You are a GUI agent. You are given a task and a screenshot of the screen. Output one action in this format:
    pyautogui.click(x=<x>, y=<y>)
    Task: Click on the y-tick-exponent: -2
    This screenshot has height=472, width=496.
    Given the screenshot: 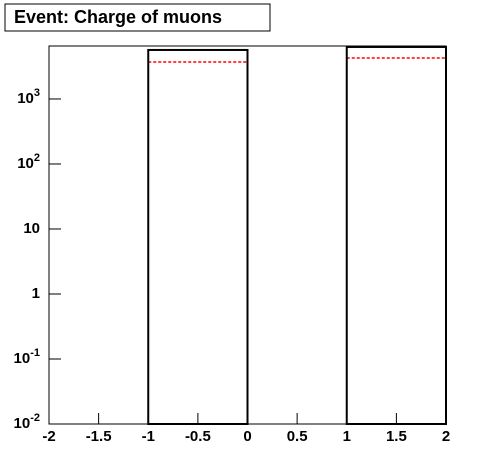 What is the action you would take?
    pyautogui.click(x=35, y=418)
    